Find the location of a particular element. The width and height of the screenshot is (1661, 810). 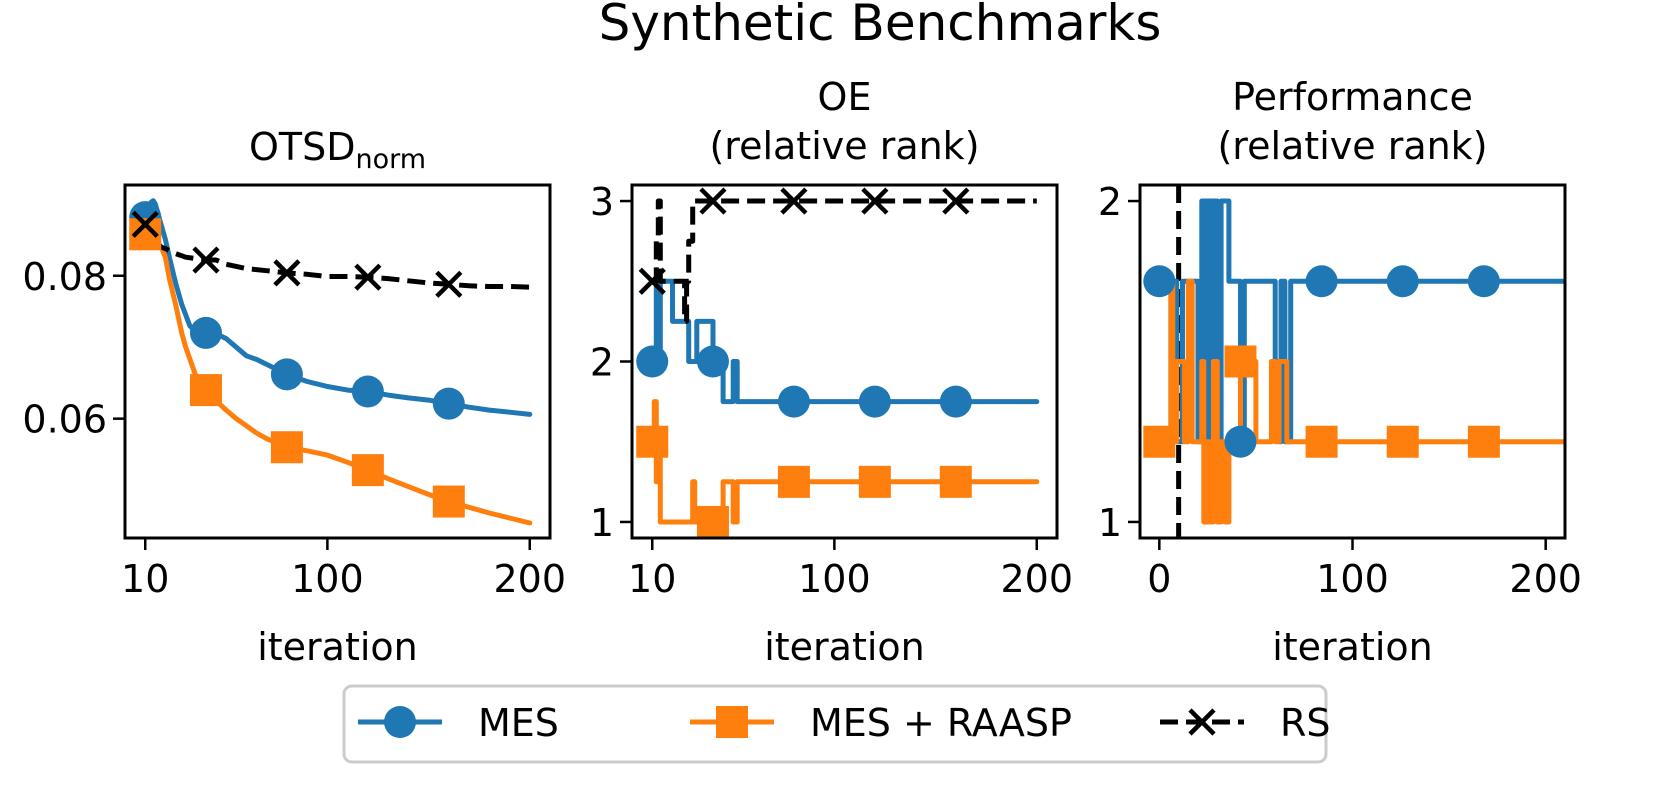

legend-entry-rs: RS is located at coordinates (1245, 723).